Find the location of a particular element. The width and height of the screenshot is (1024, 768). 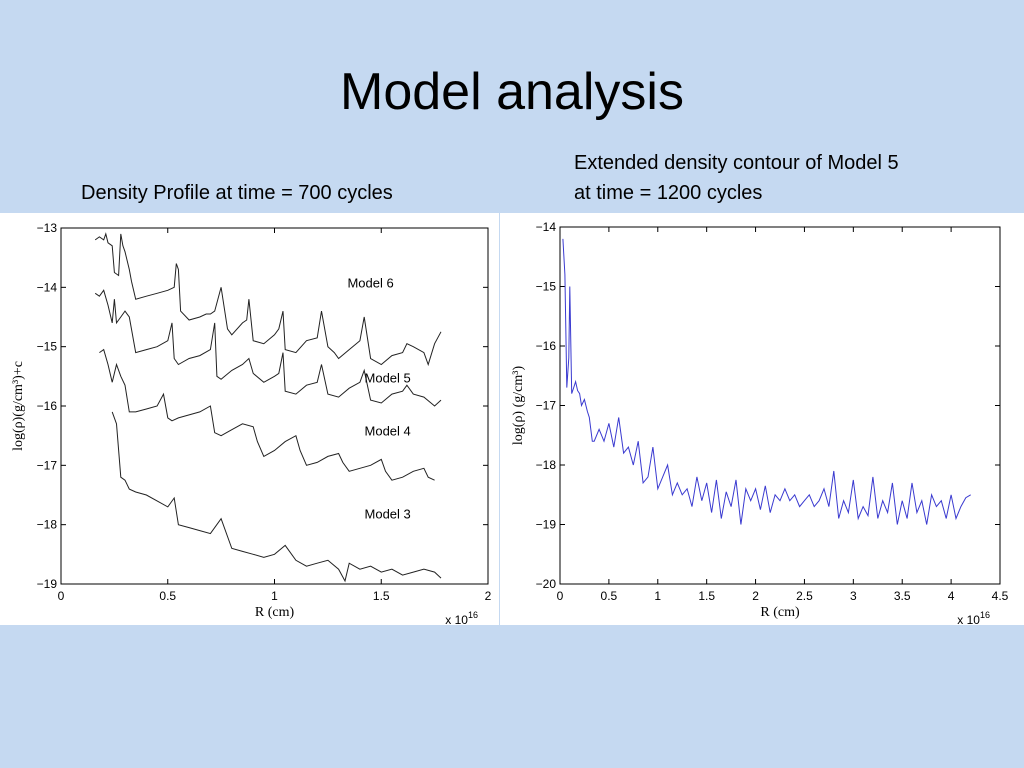

y-axis-label: log(ρ)(g/cm³)+c is located at coordinates (18, 406).